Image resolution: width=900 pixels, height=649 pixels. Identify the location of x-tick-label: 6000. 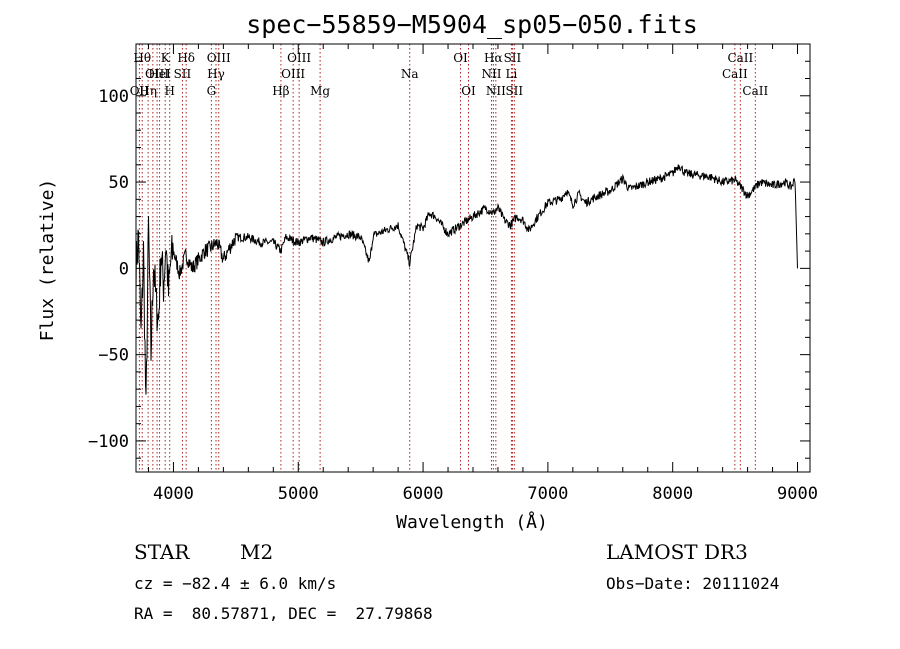
(423, 494).